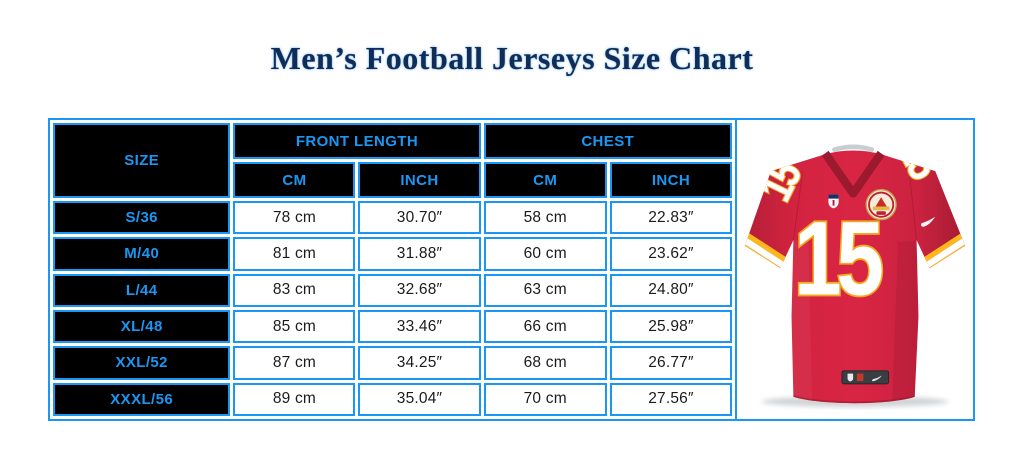 The image size is (1024, 471). What do you see at coordinates (142, 290) in the screenshot?
I see `cell-size: L/44` at bounding box center [142, 290].